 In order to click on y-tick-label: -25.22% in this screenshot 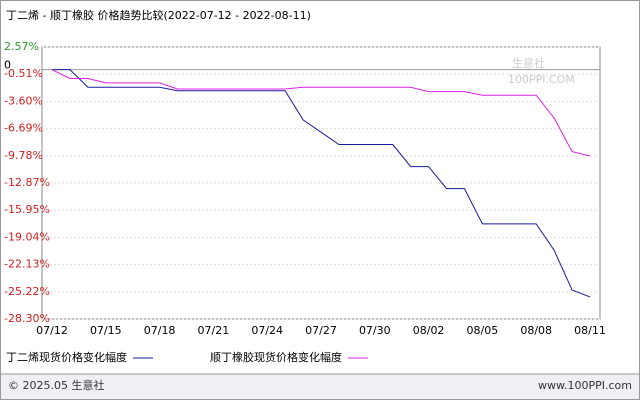, I will do `click(27, 291)`.